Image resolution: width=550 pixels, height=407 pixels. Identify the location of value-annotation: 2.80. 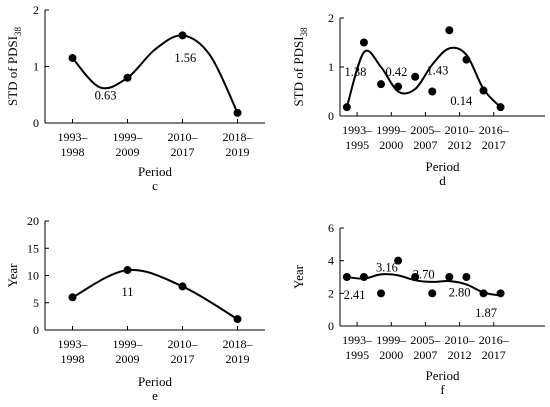
(460, 293).